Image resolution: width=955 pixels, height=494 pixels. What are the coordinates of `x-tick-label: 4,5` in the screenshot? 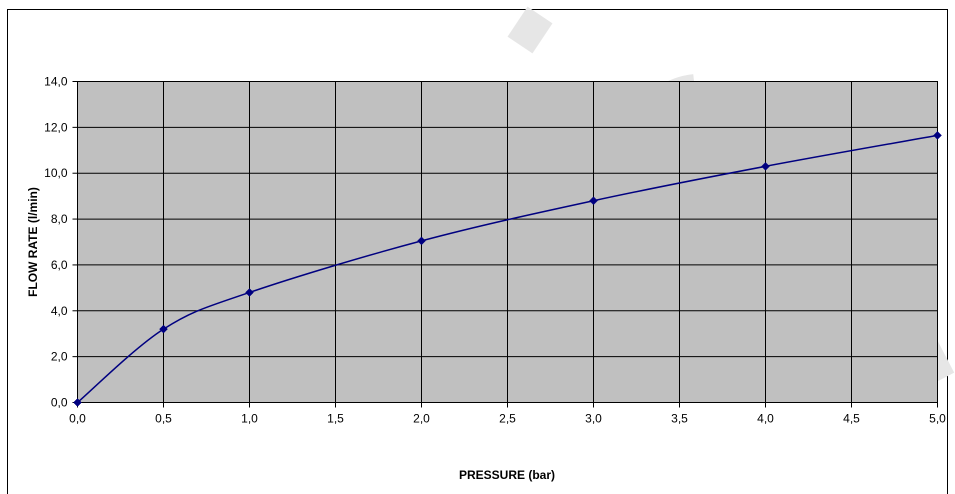 It's located at (851, 419).